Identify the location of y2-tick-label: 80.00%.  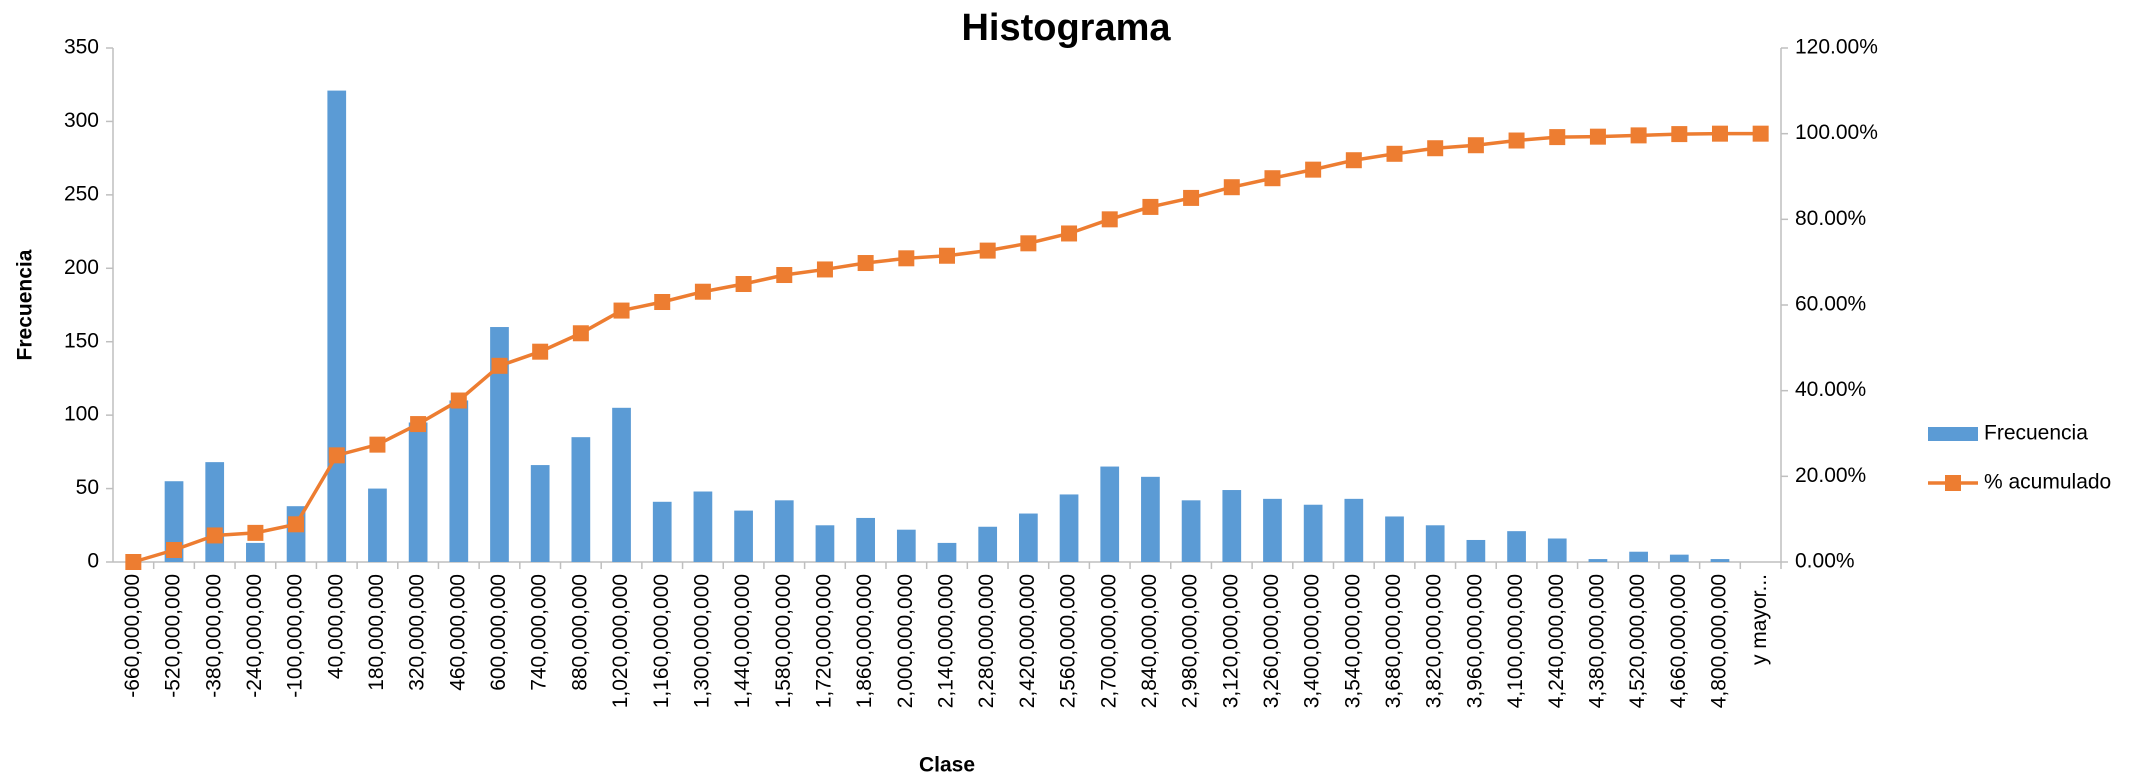
(1830, 218).